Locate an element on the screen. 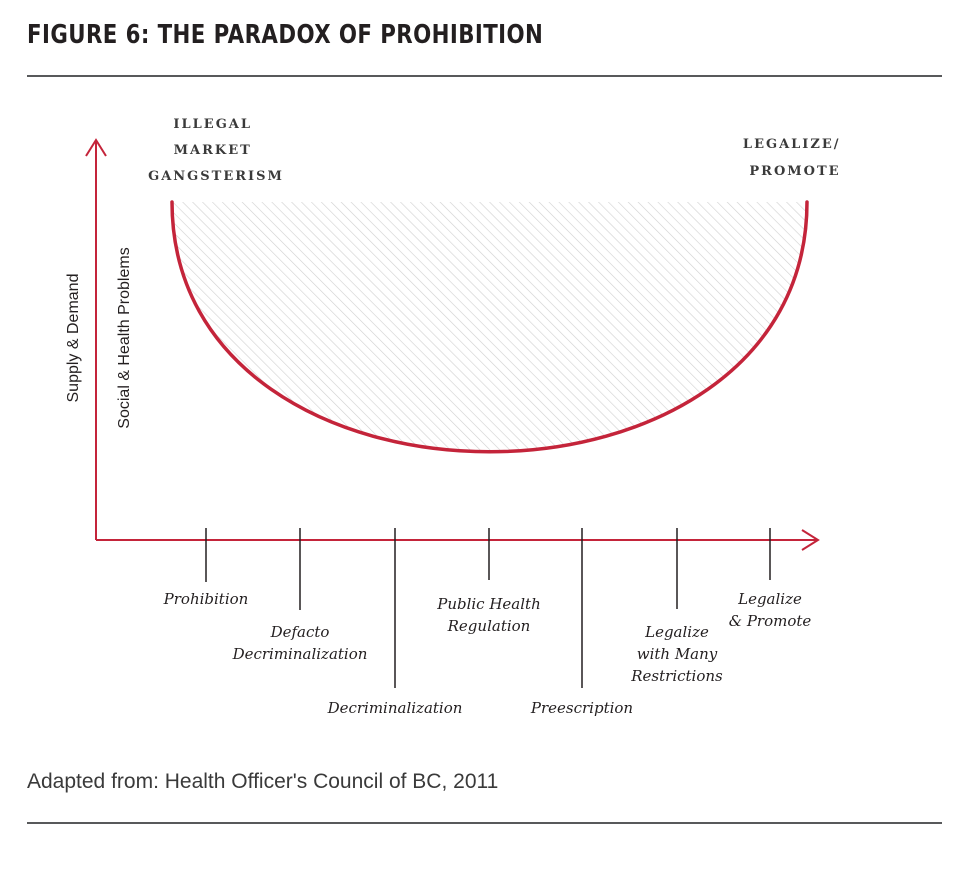 The width and height of the screenshot is (964, 869). x-axis-label: Preescription is located at coordinates (581, 708).